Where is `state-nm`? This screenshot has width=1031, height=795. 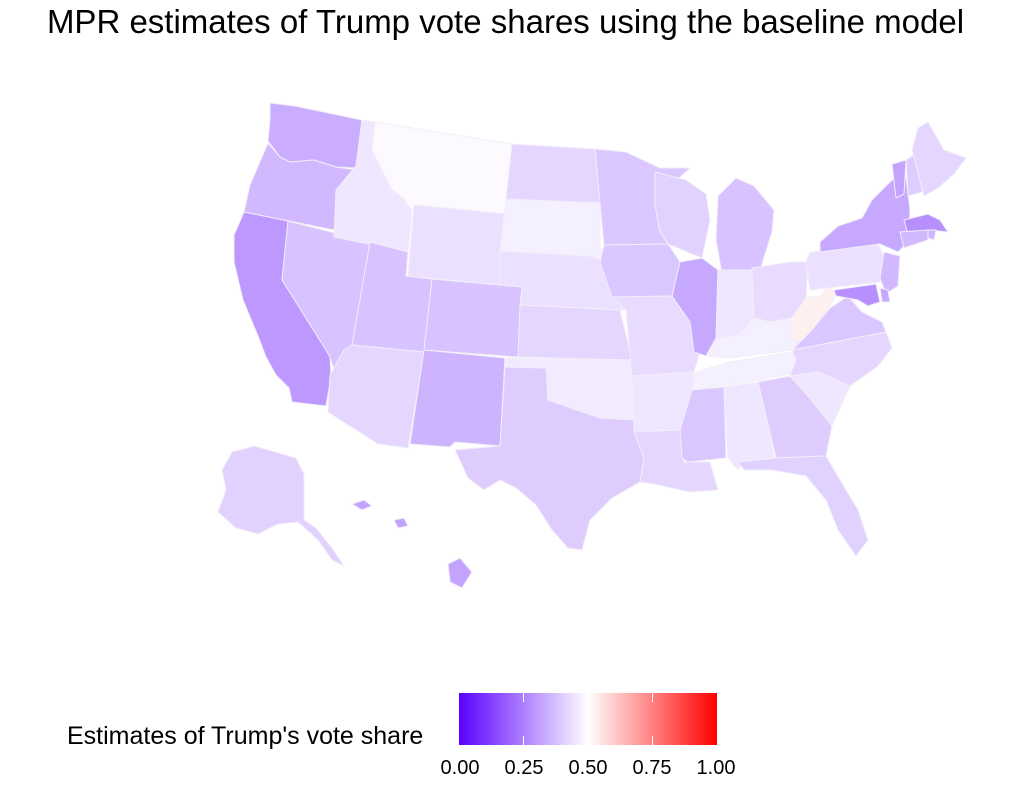
state-nm is located at coordinates (457, 398).